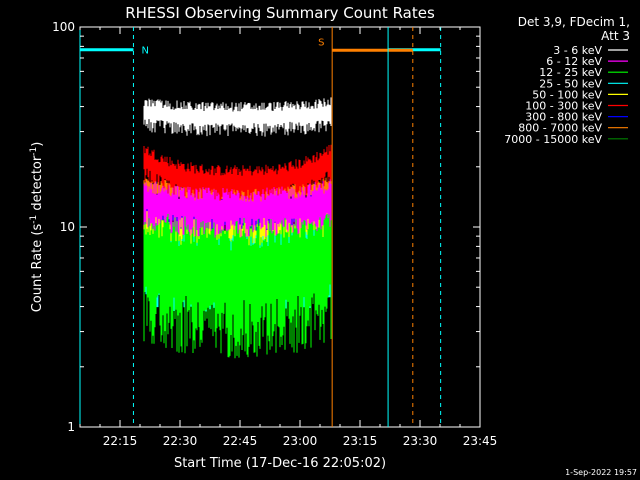  I want to click on x-tick-label: 22:45, so click(240, 441).